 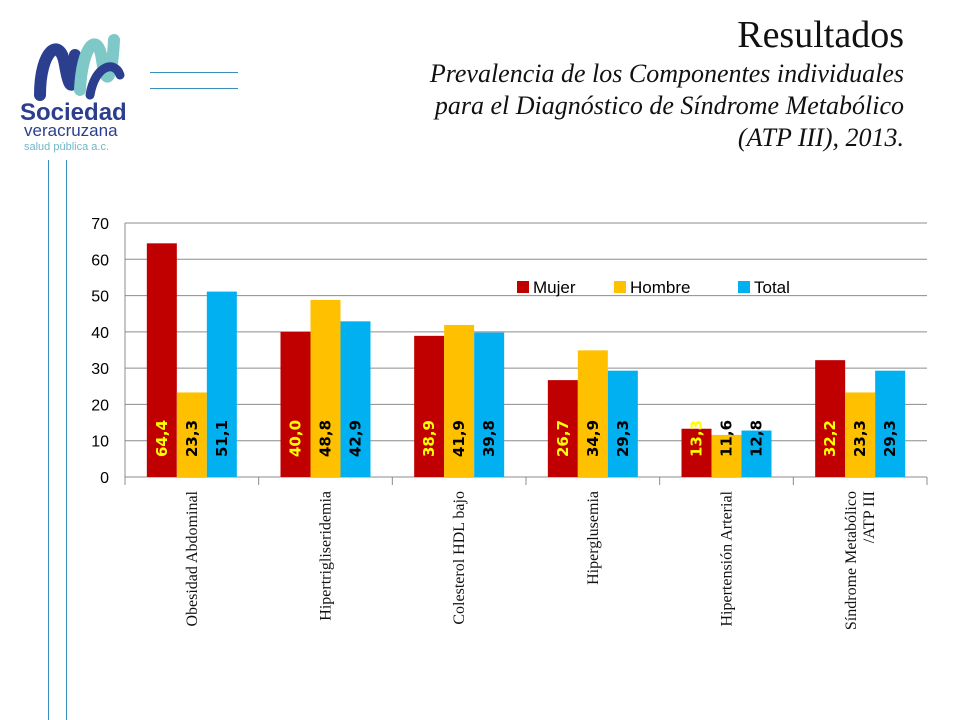 I want to click on category-label: Hipertensión Arterial, so click(x=727, y=558).